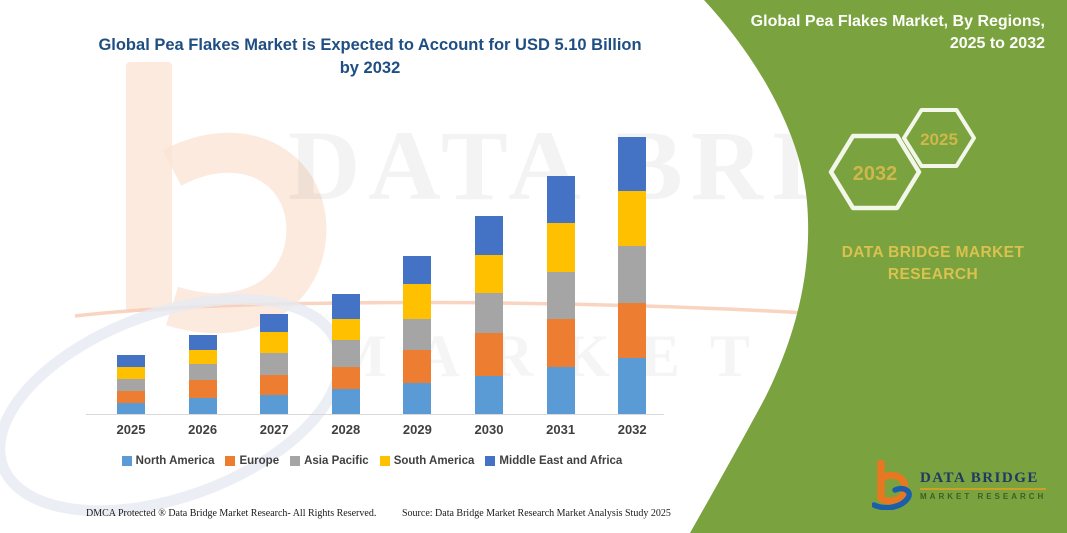 The image size is (1067, 533). I want to click on x-axis-label: 2028, so click(346, 429).